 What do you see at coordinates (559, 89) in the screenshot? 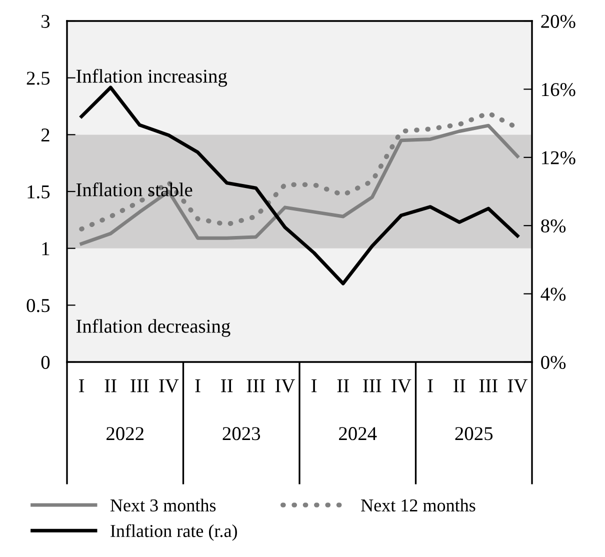
I see `y2-tick-label: 16%` at bounding box center [559, 89].